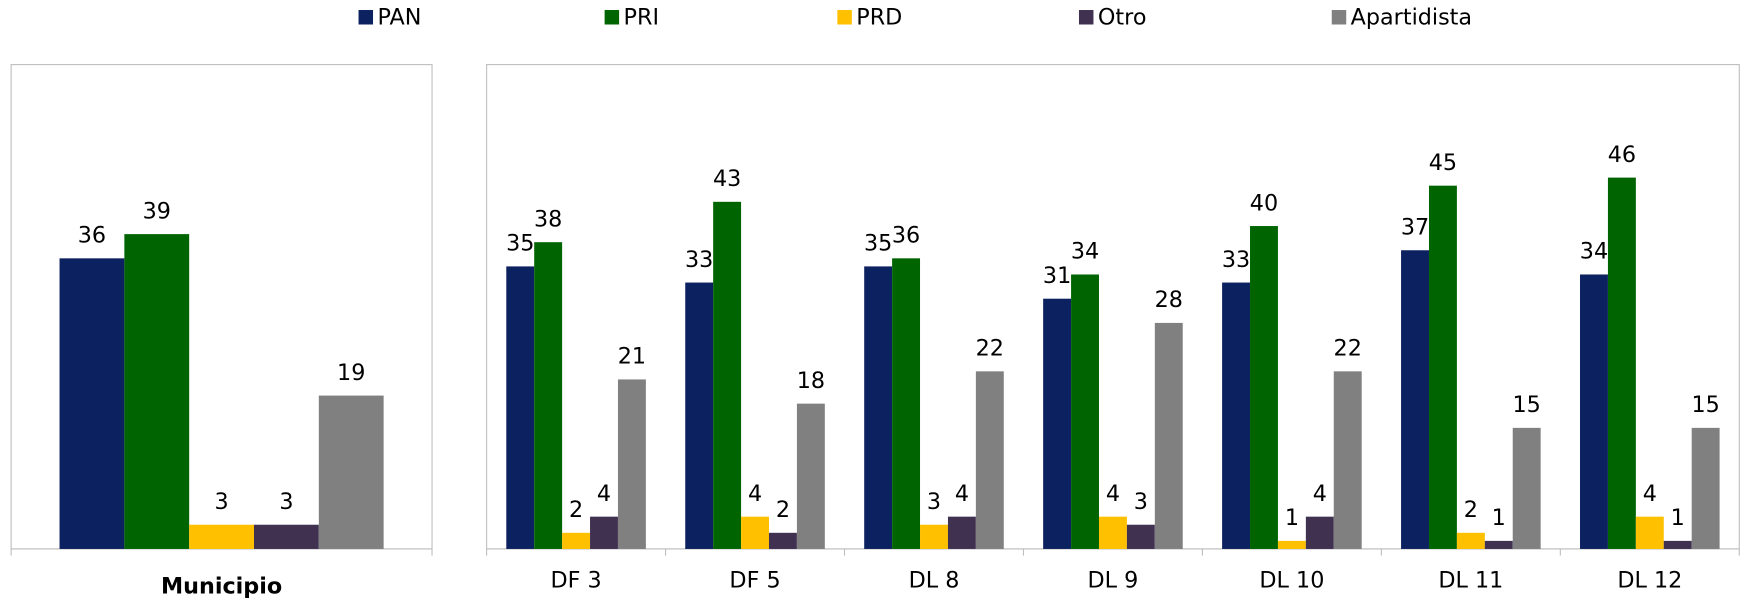  What do you see at coordinates (1622, 155) in the screenshot?
I see `data-label: 46` at bounding box center [1622, 155].